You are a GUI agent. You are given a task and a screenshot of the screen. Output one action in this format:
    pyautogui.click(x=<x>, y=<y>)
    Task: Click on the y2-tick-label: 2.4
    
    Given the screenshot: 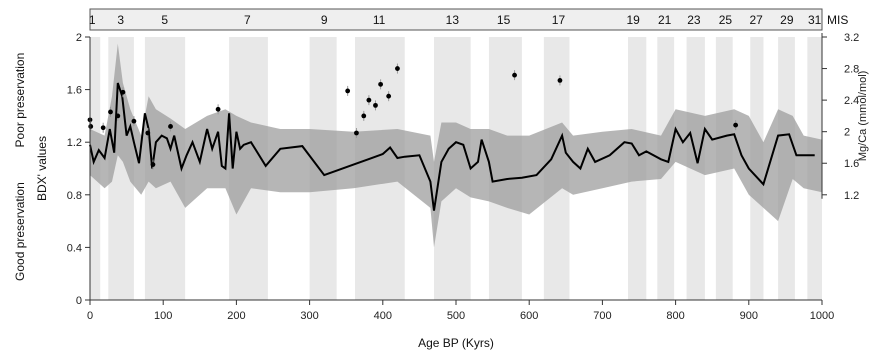 What is the action you would take?
    pyautogui.click(x=851, y=101)
    